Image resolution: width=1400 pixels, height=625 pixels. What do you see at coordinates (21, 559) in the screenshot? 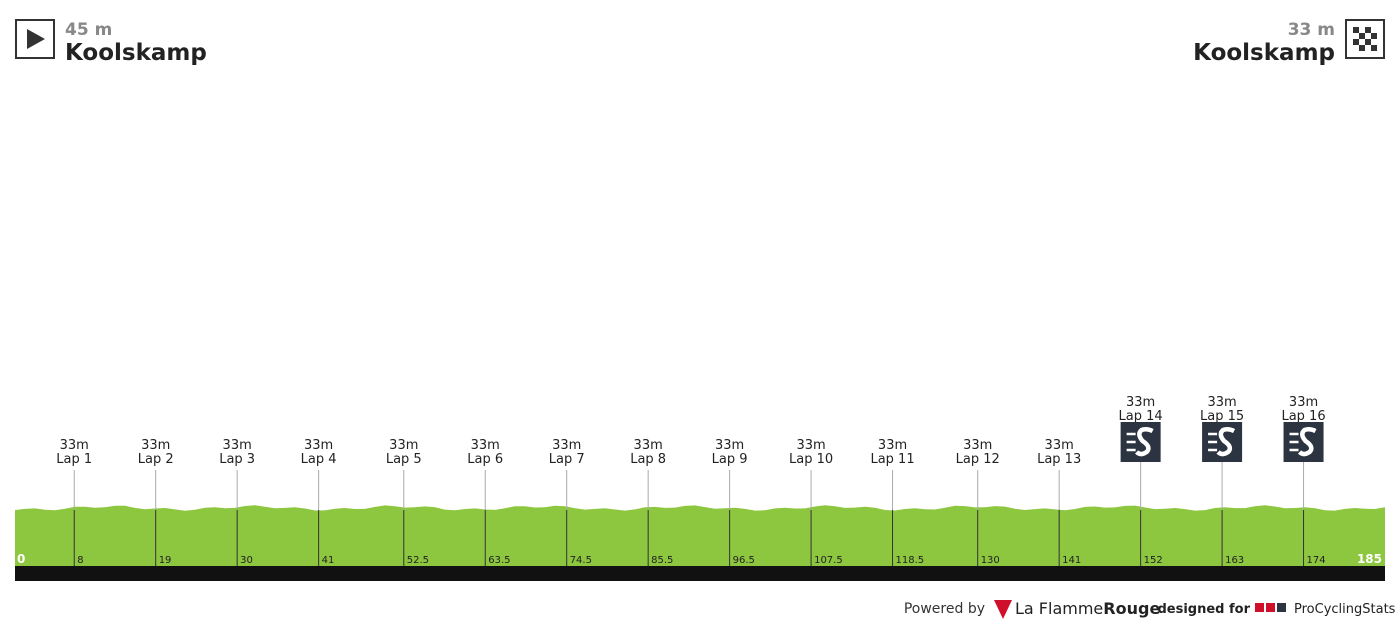
I see `start-km: 0` at bounding box center [21, 559].